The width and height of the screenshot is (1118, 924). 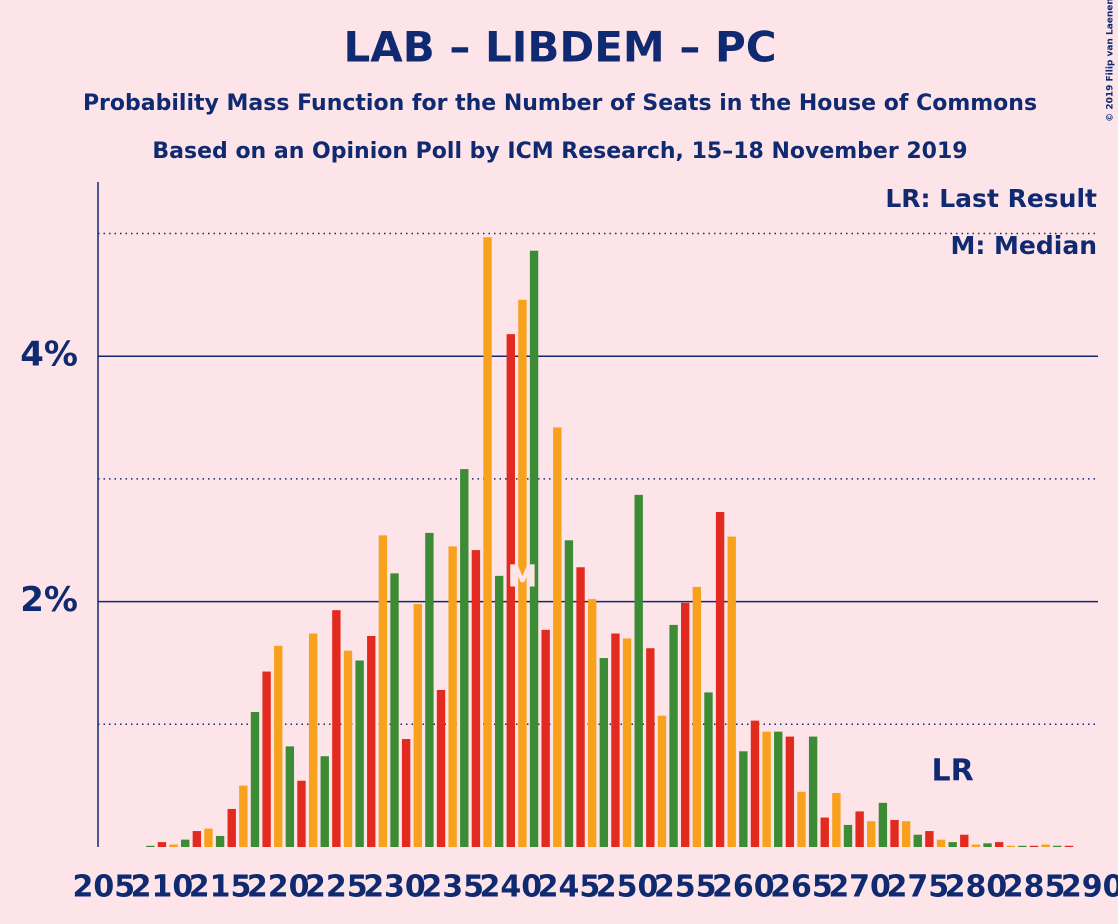 I want to click on y-tick-label: 4%, so click(x=49, y=355).